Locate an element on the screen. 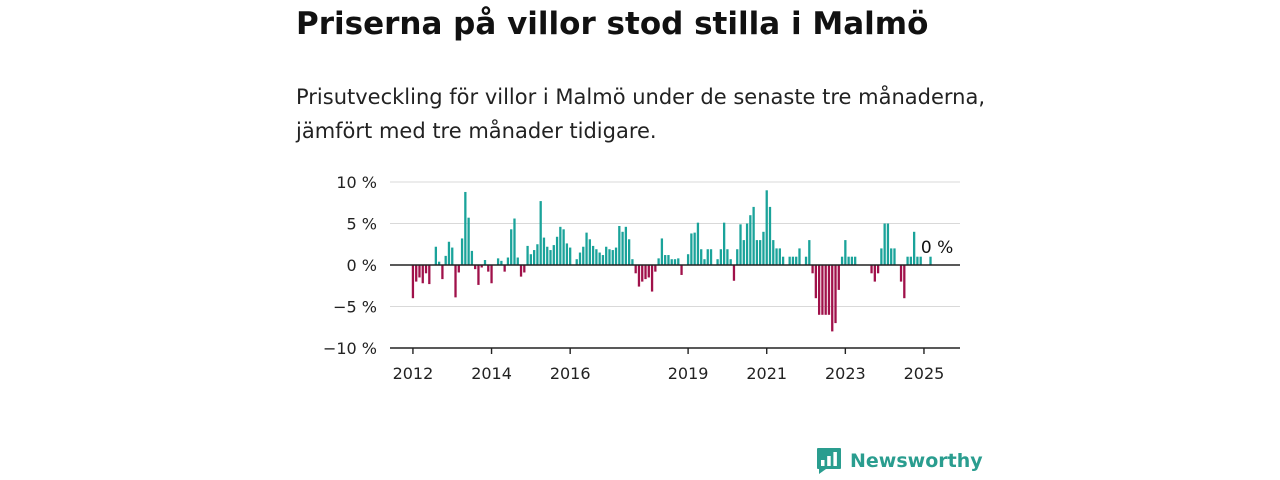 Image resolution: width=1280 pixels, height=480 pixels. brand-name: Newsworthy is located at coordinates (916, 461).